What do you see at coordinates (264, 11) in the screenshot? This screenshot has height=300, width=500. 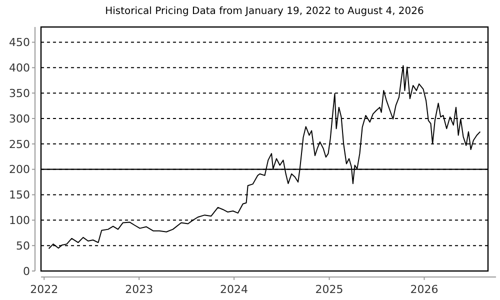 I see `chart-title: Historical Pricing Data from January 19, 2022 to August 4, 2026` at bounding box center [264, 11].